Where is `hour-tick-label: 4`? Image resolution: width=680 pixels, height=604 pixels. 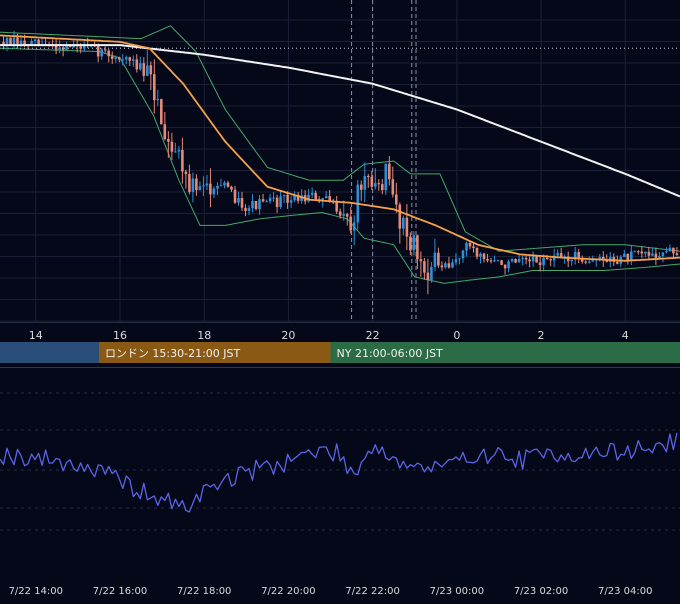 hour-tick-label: 4 is located at coordinates (625, 335).